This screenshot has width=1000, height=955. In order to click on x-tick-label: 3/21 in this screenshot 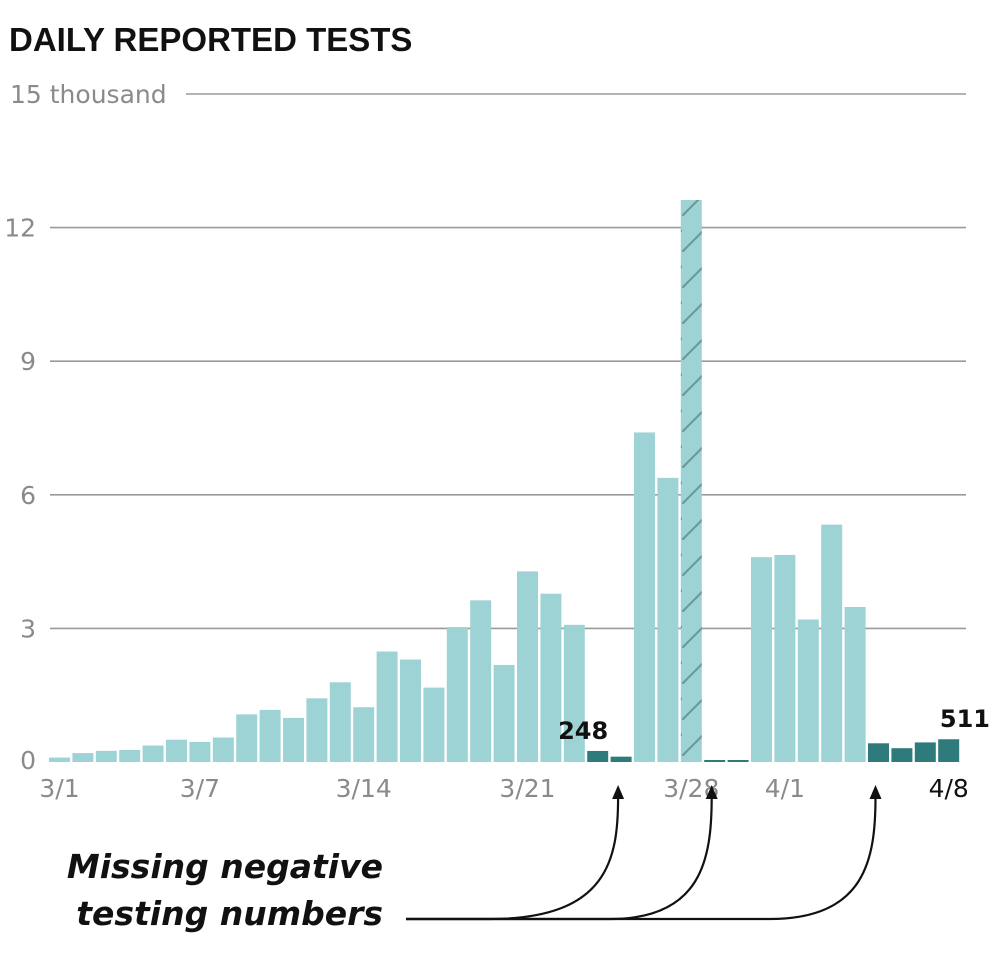, I will do `click(527, 788)`.